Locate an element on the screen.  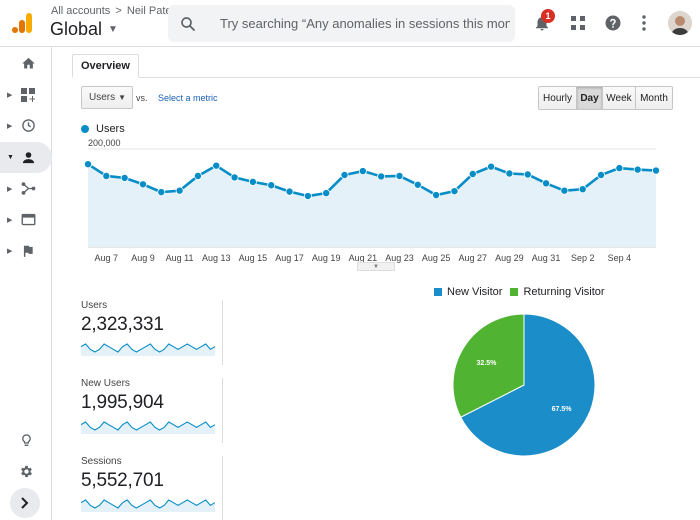
nav-discover is located at coordinates (26, 440).